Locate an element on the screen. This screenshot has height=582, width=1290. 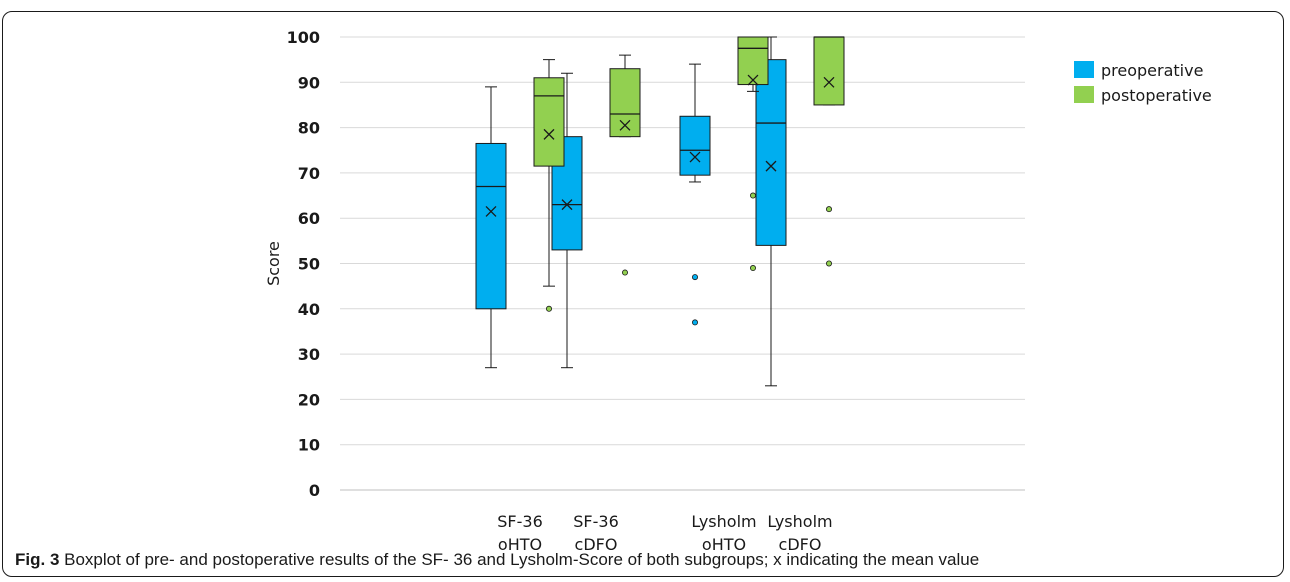
legend-swatch-preoperative is located at coordinates (1084, 69).